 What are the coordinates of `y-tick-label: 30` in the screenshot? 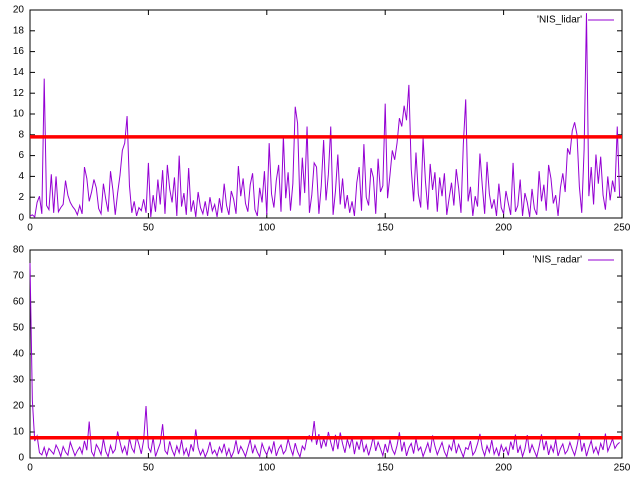 It's located at (19, 380).